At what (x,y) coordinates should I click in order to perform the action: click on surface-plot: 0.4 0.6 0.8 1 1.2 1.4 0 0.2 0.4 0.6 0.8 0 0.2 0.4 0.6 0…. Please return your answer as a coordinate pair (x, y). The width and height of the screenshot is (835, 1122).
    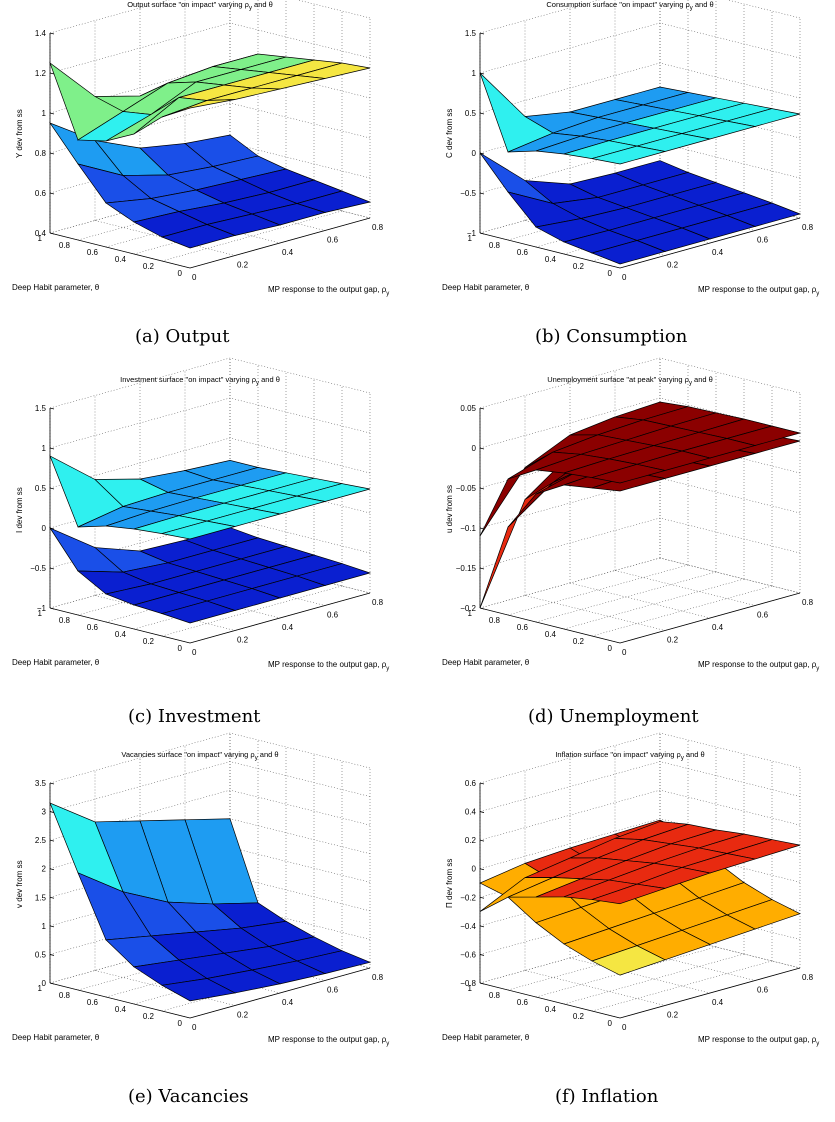
    Looking at the image, I should click on (200, 148).